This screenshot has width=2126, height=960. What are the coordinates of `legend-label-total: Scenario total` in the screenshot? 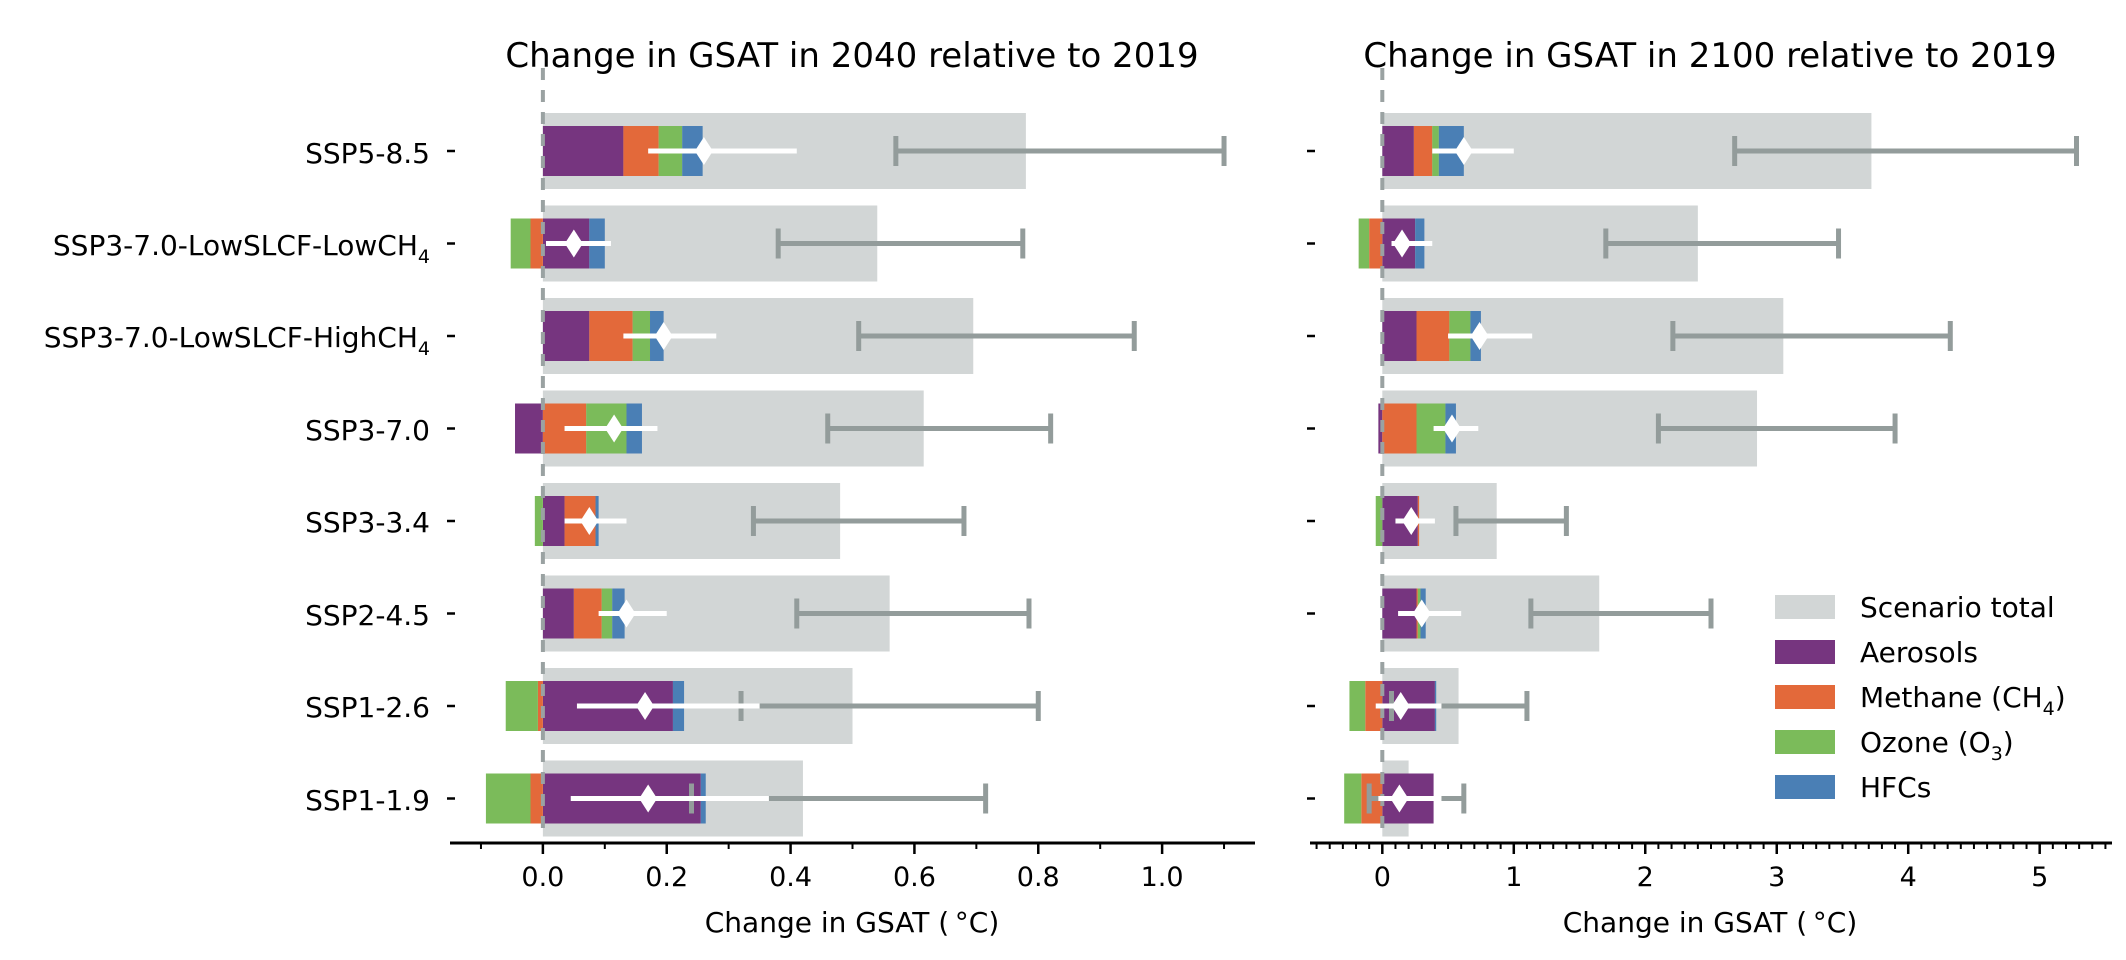 It's located at (1957, 607).